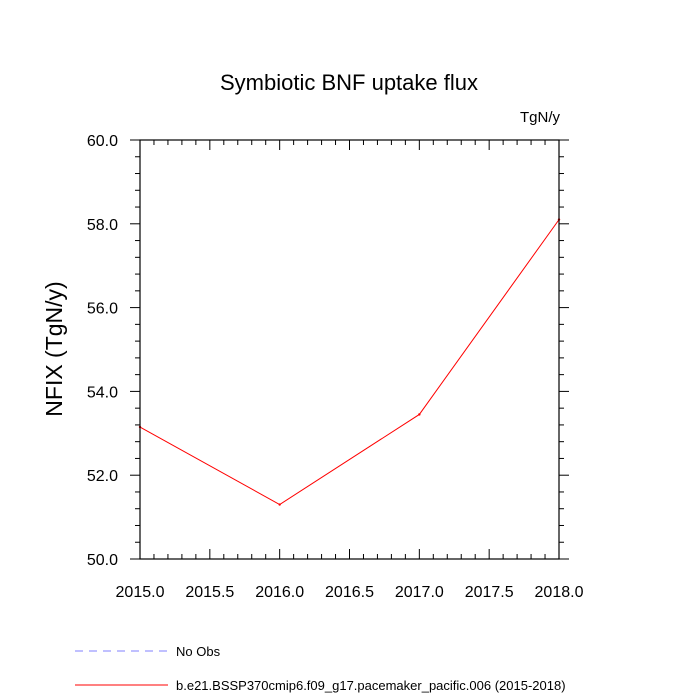 This screenshot has width=700, height=700. Describe the element at coordinates (102, 476) in the screenshot. I see `y-tick-label: 52.0` at that location.